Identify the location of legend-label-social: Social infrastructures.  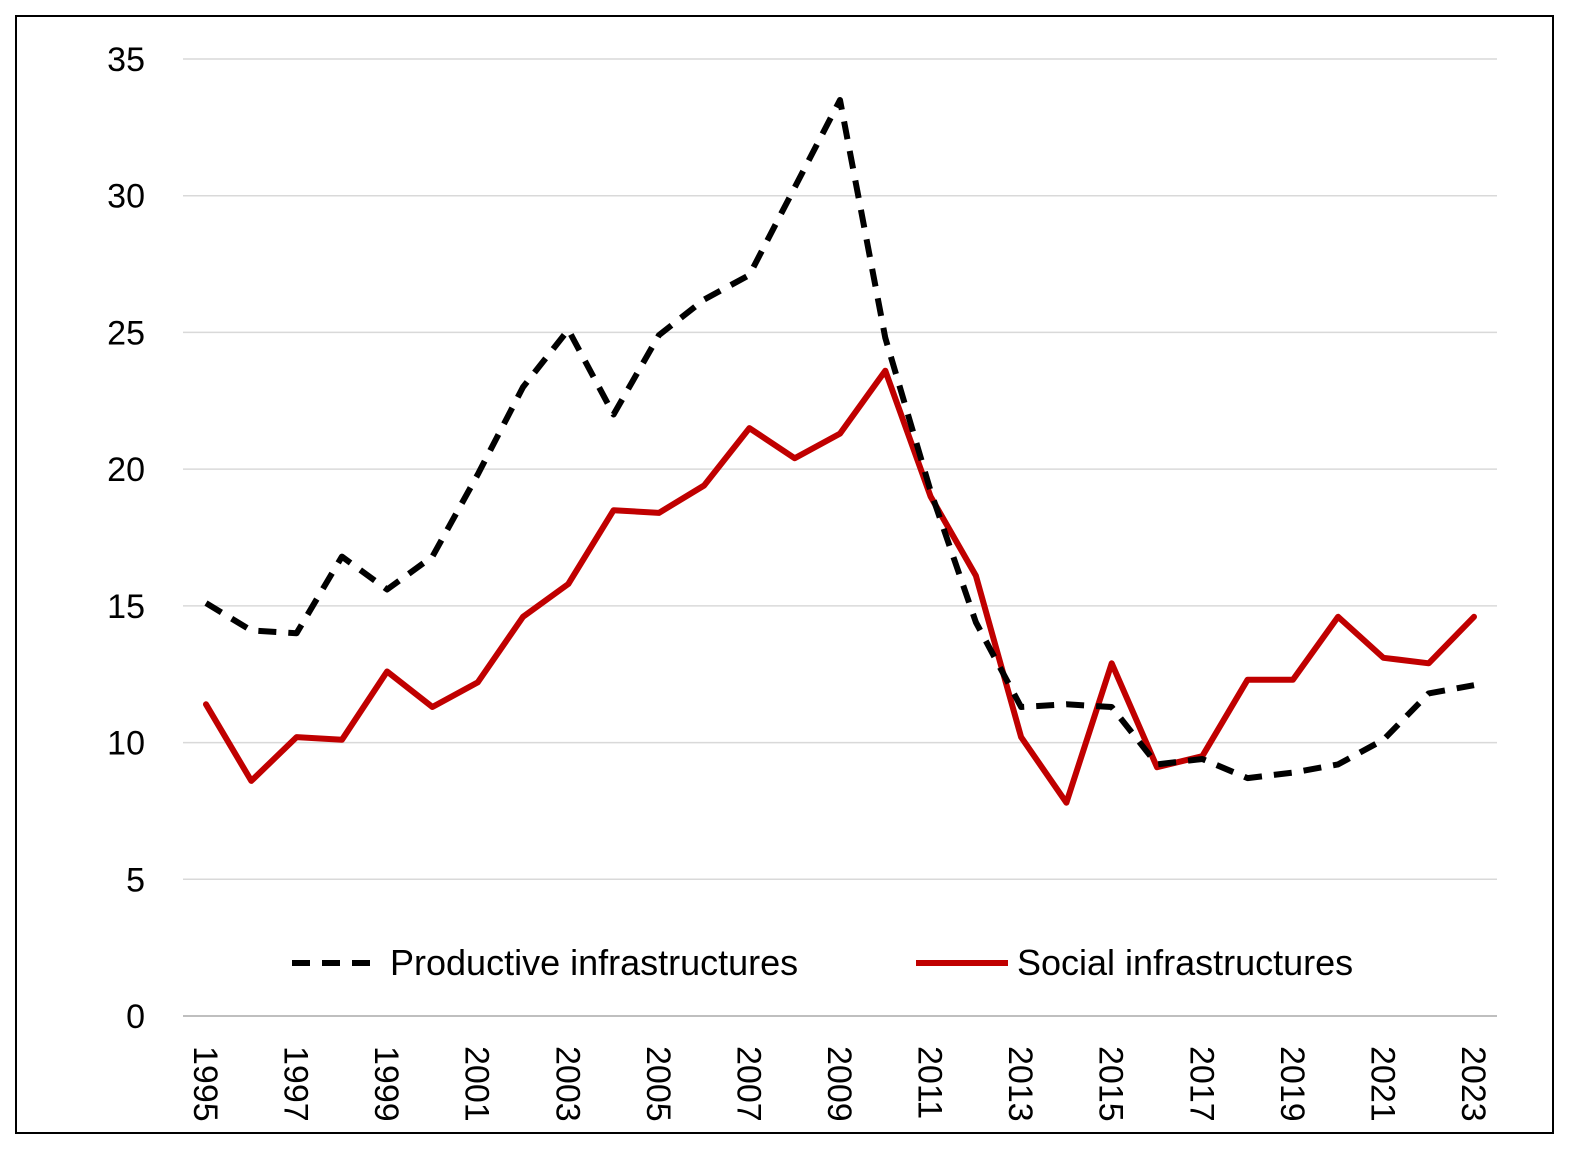
(1185, 962).